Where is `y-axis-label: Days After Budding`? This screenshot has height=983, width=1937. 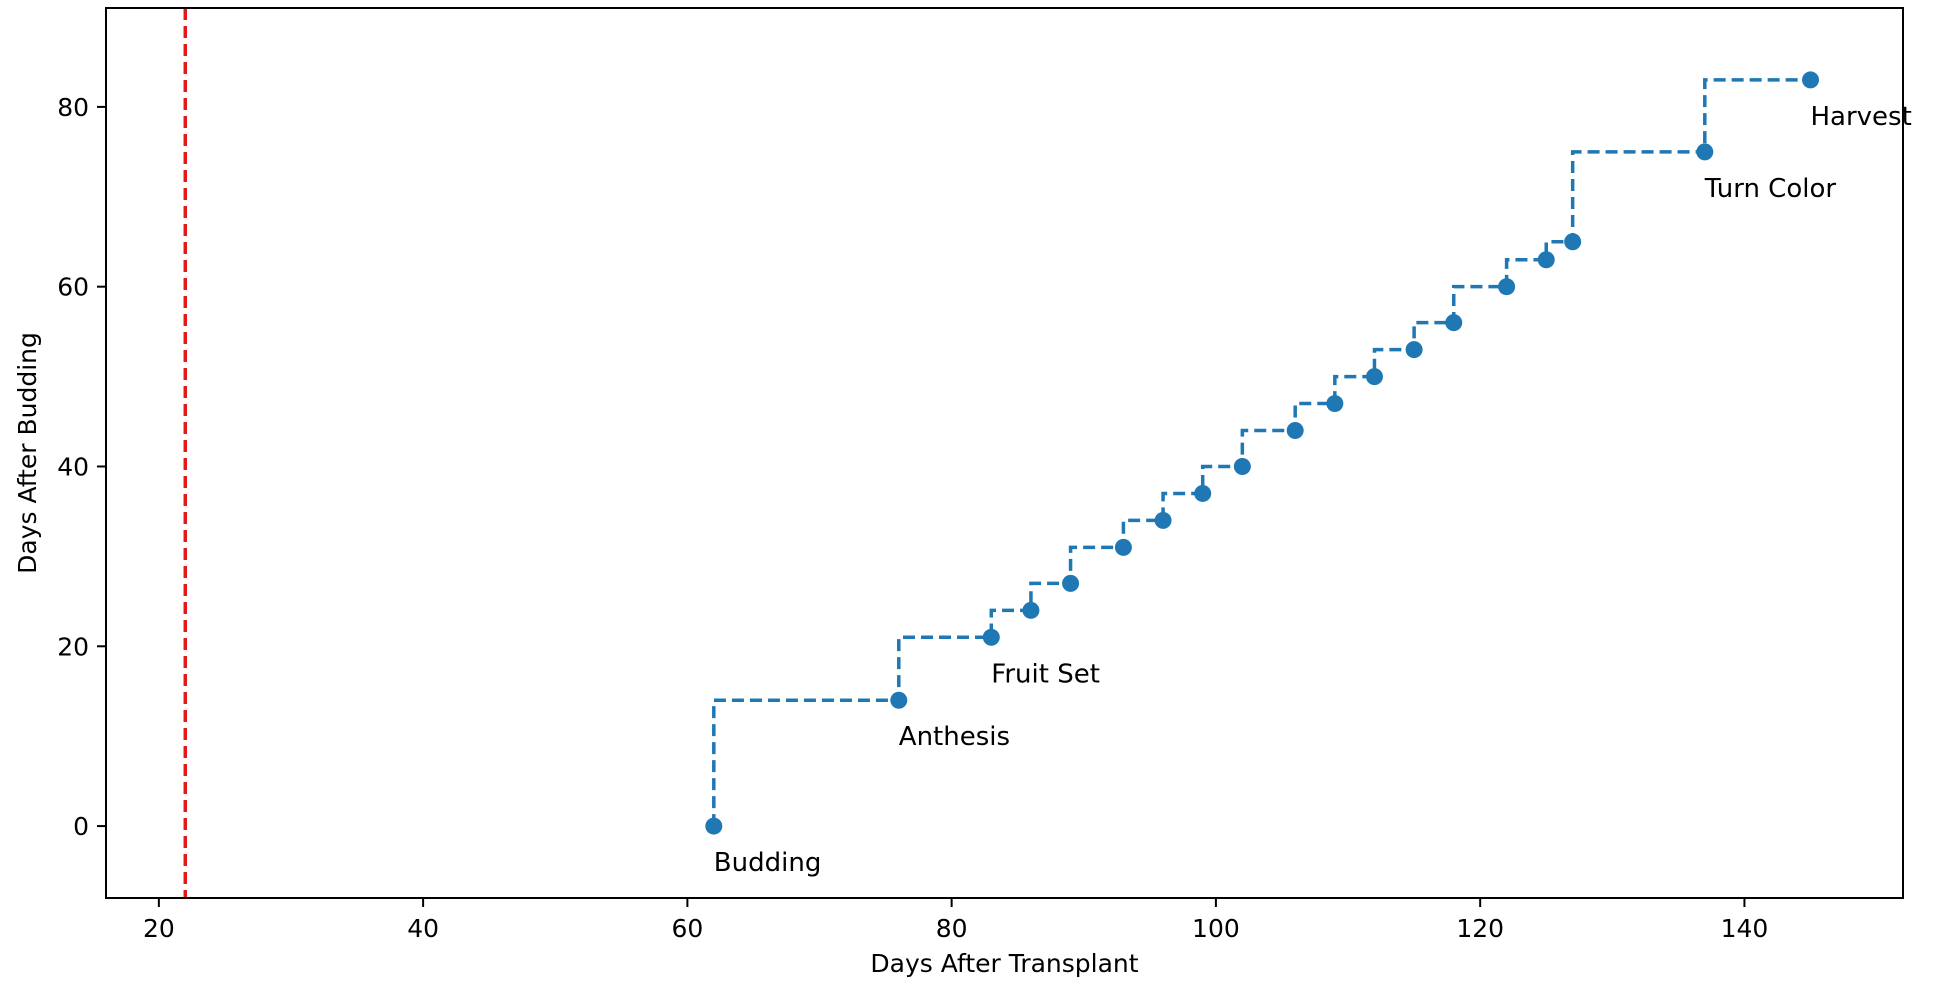 y-axis-label: Days After Budding is located at coordinates (27, 453).